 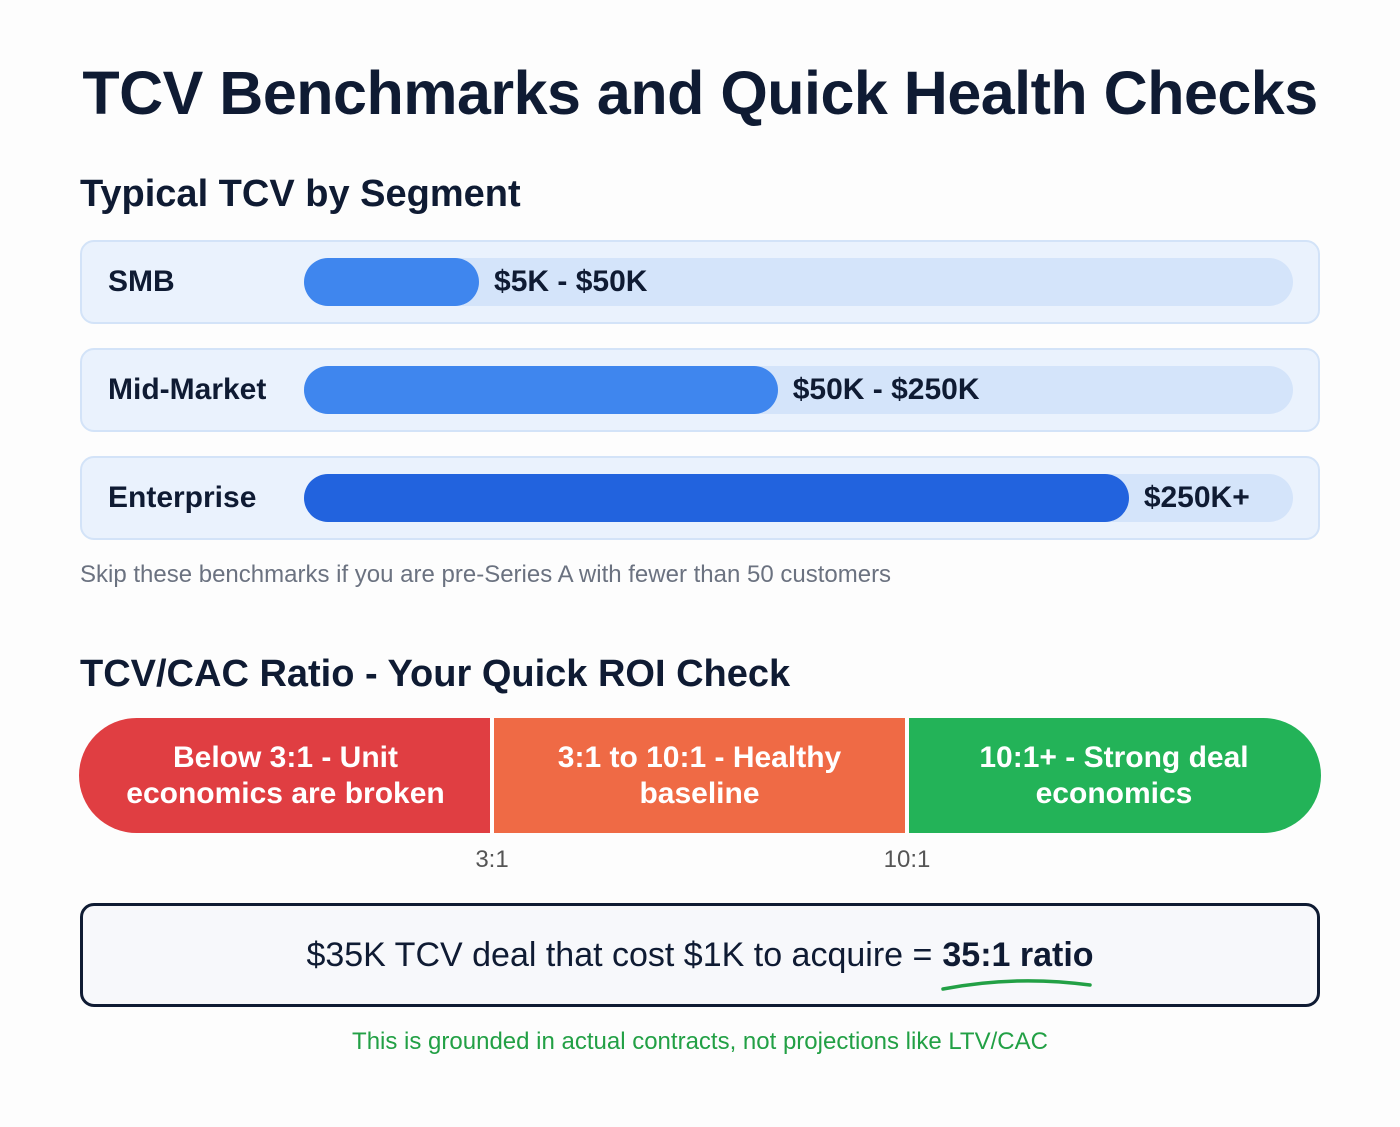 I want to click on segment-track: $5K - $50K, so click(x=798, y=282).